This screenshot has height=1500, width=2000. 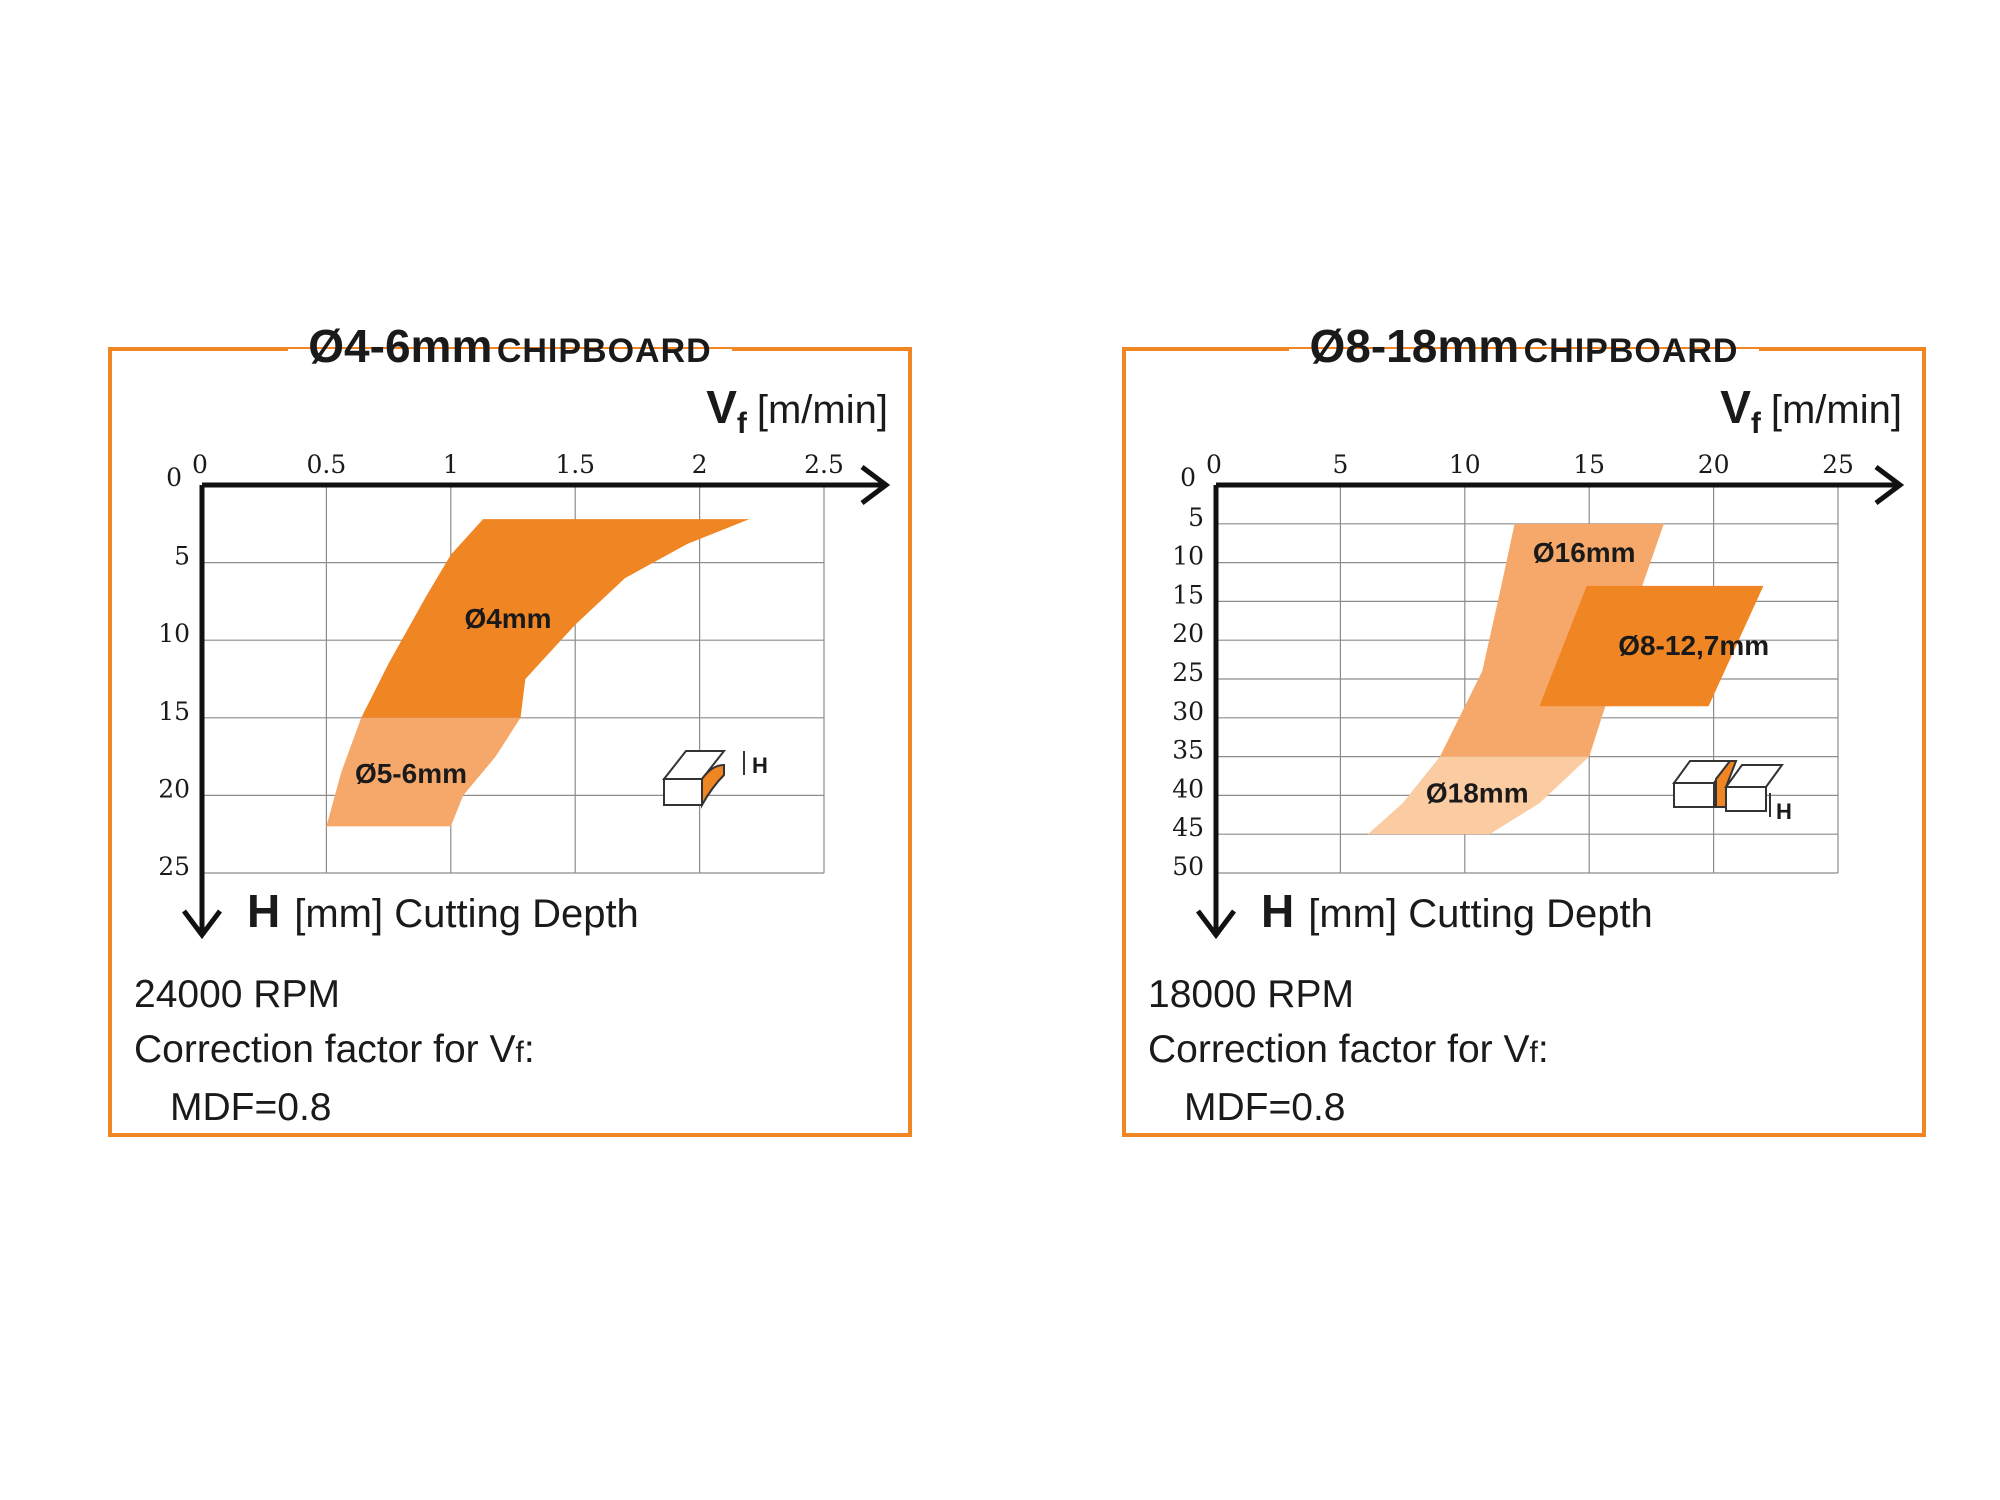 What do you see at coordinates (1188, 827) in the screenshot?
I see `y-tick-label: 45` at bounding box center [1188, 827].